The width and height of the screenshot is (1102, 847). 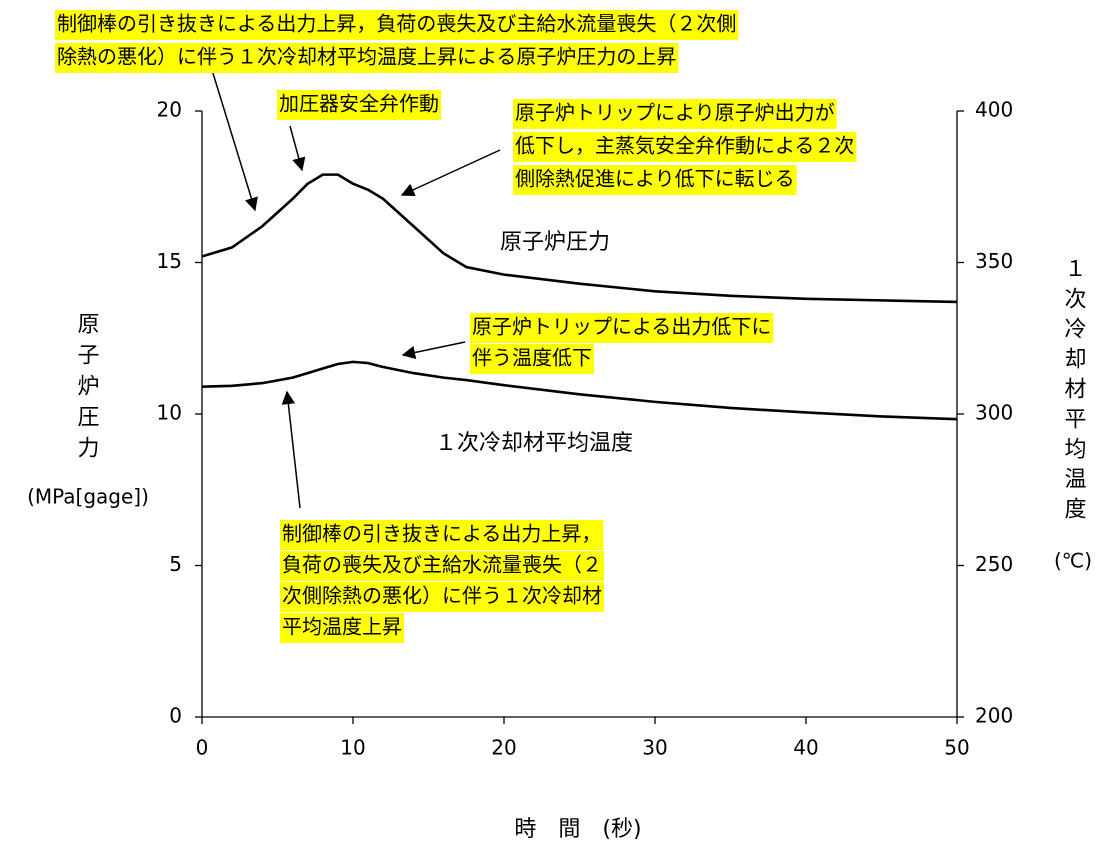 I want to click on annotation: 制御棒の引き抜きによる出力上昇，, so click(x=441, y=534).